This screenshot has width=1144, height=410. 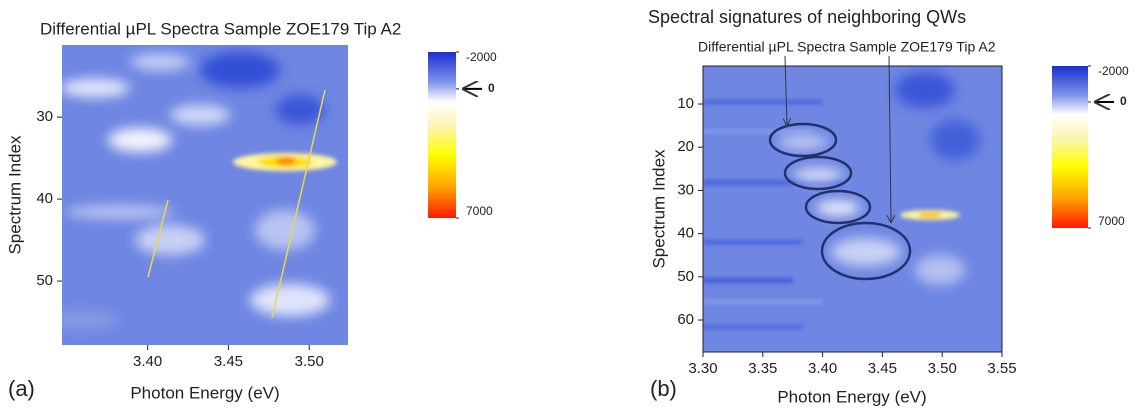 What do you see at coordinates (702, 368) in the screenshot?
I see `x-tick-label: 3.30` at bounding box center [702, 368].